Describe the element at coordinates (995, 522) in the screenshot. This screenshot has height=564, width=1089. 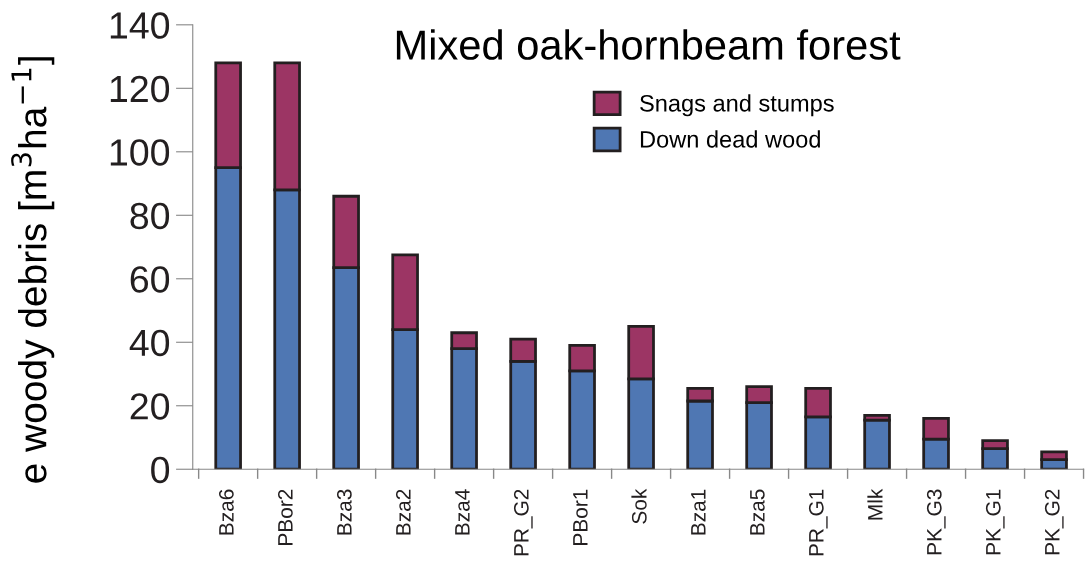
I see `x-tick-label: PK_G1` at that location.